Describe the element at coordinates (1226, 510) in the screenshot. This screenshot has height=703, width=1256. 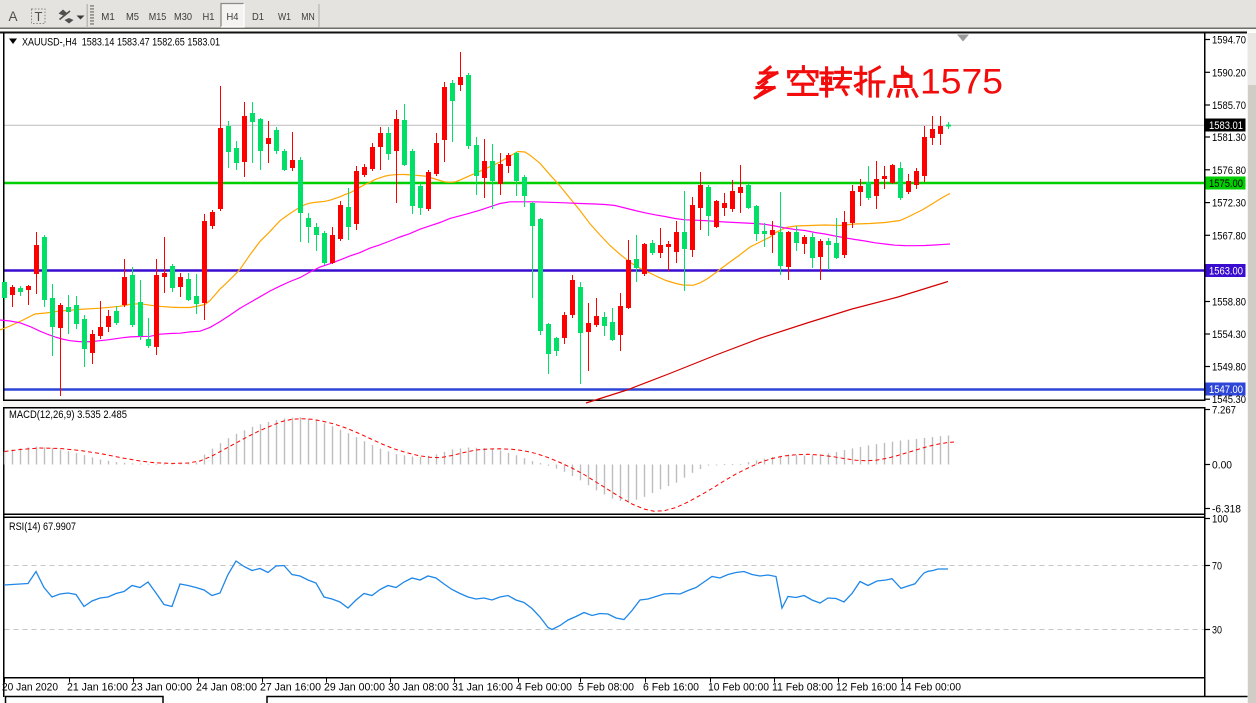
I see `svg-text: -6.318` at that location.